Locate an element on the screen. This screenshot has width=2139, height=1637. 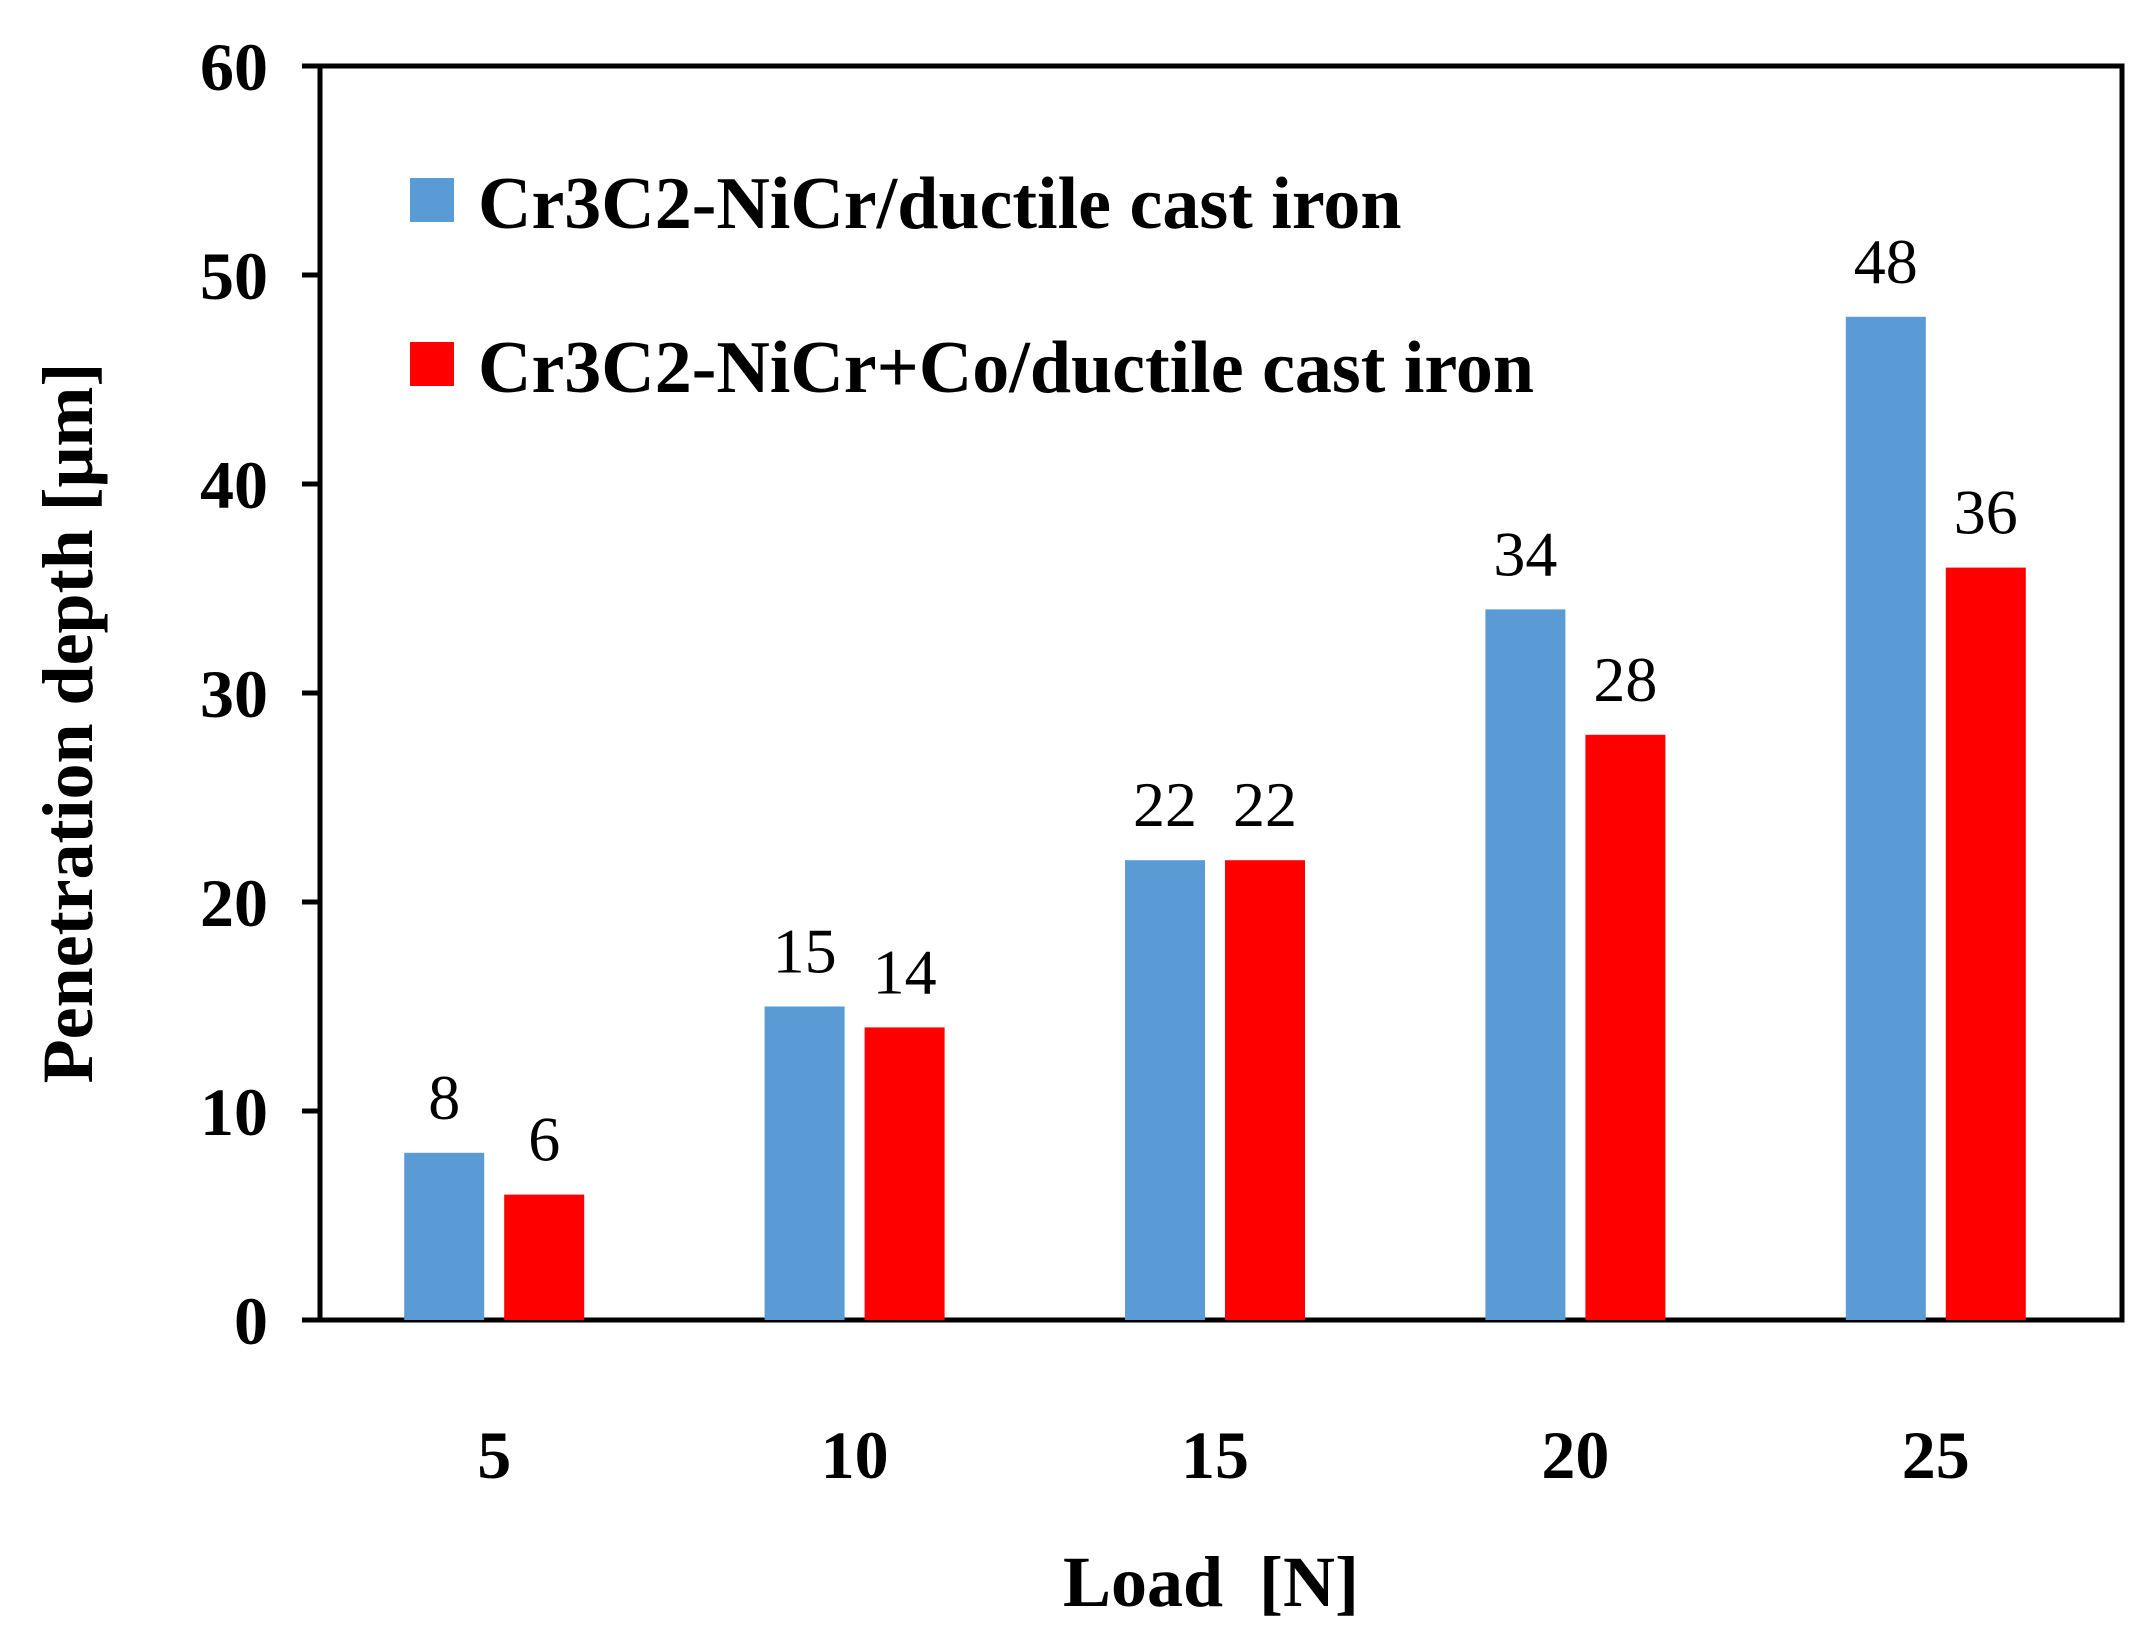
x-tick-label: 10 is located at coordinates (855, 1455).